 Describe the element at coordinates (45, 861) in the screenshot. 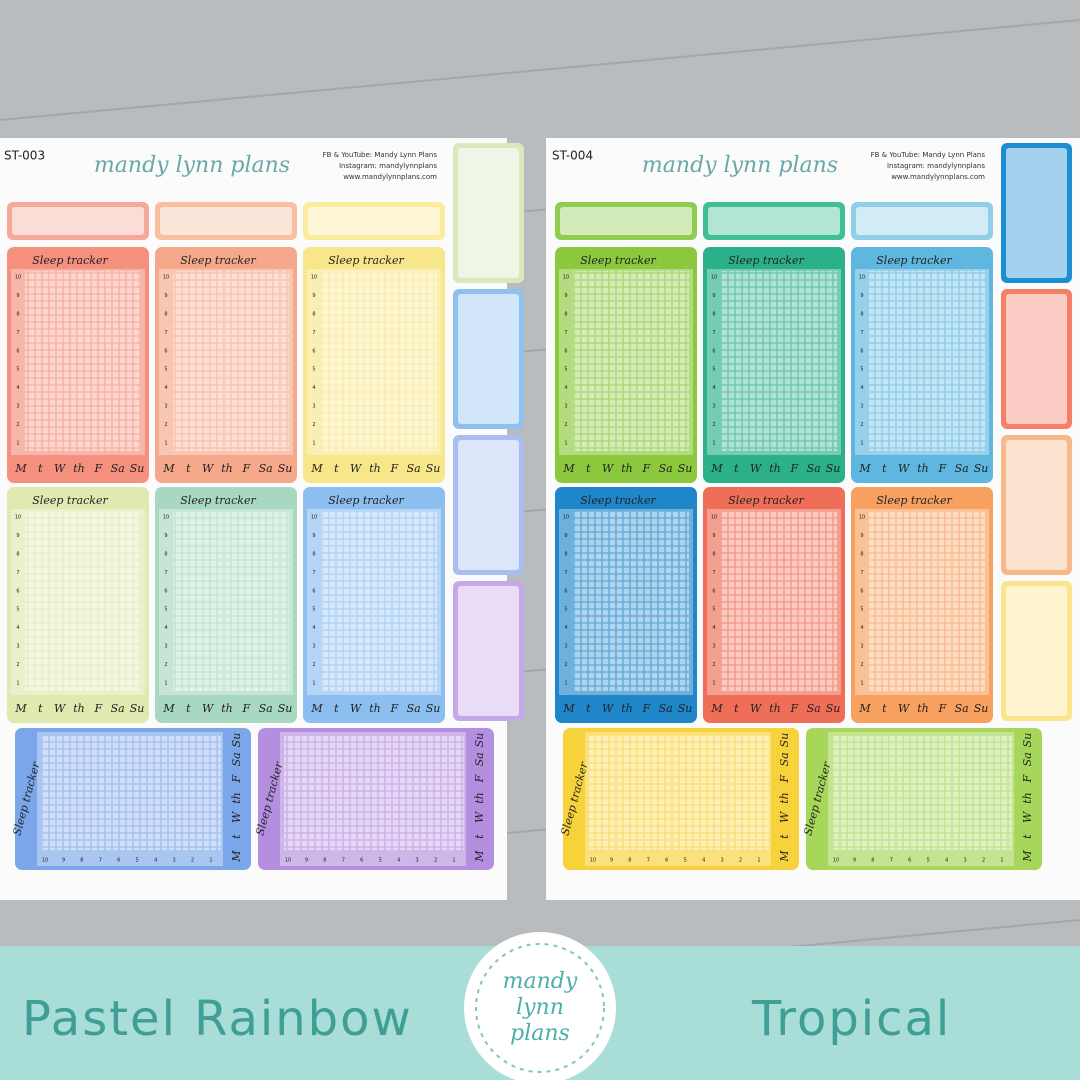

I see `hour-label: 10` at that location.